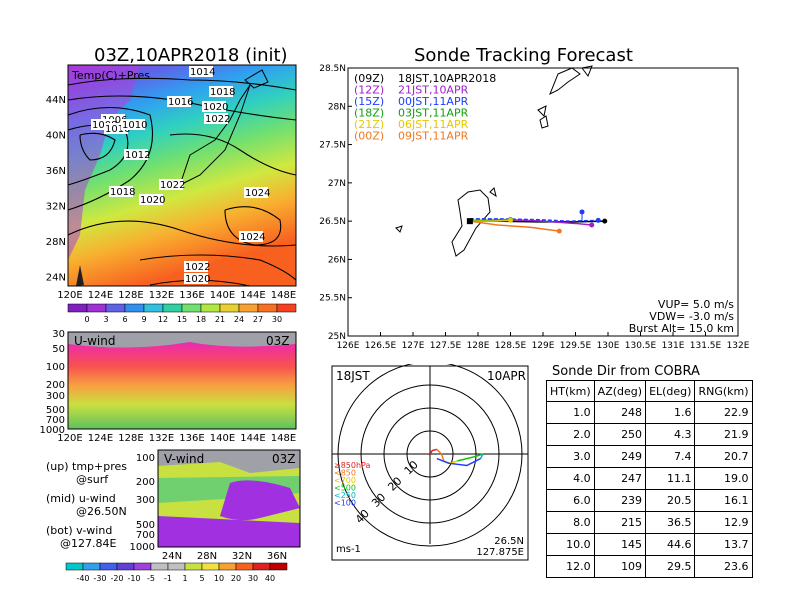  I want to click on lon-tick: 126.5E, so click(381, 346).